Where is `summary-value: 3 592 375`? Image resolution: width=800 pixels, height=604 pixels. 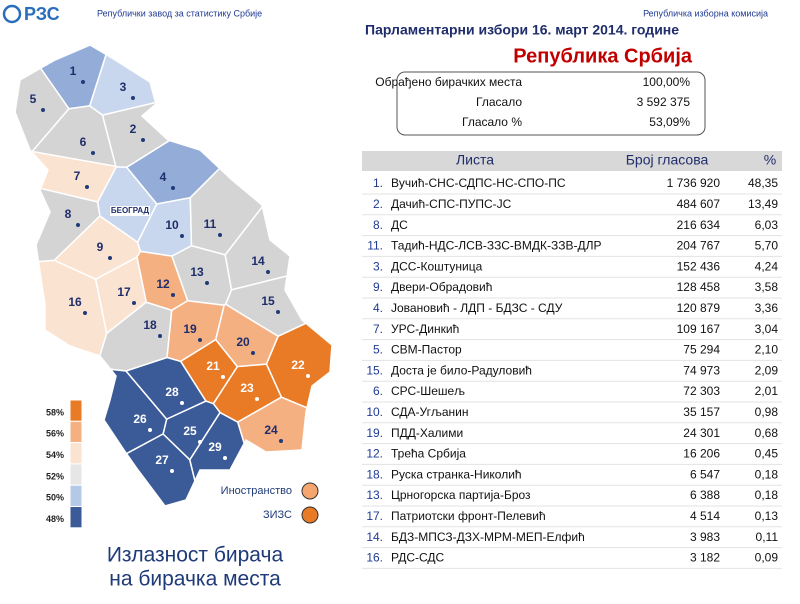 summary-value: 3 592 375 is located at coordinates (664, 102).